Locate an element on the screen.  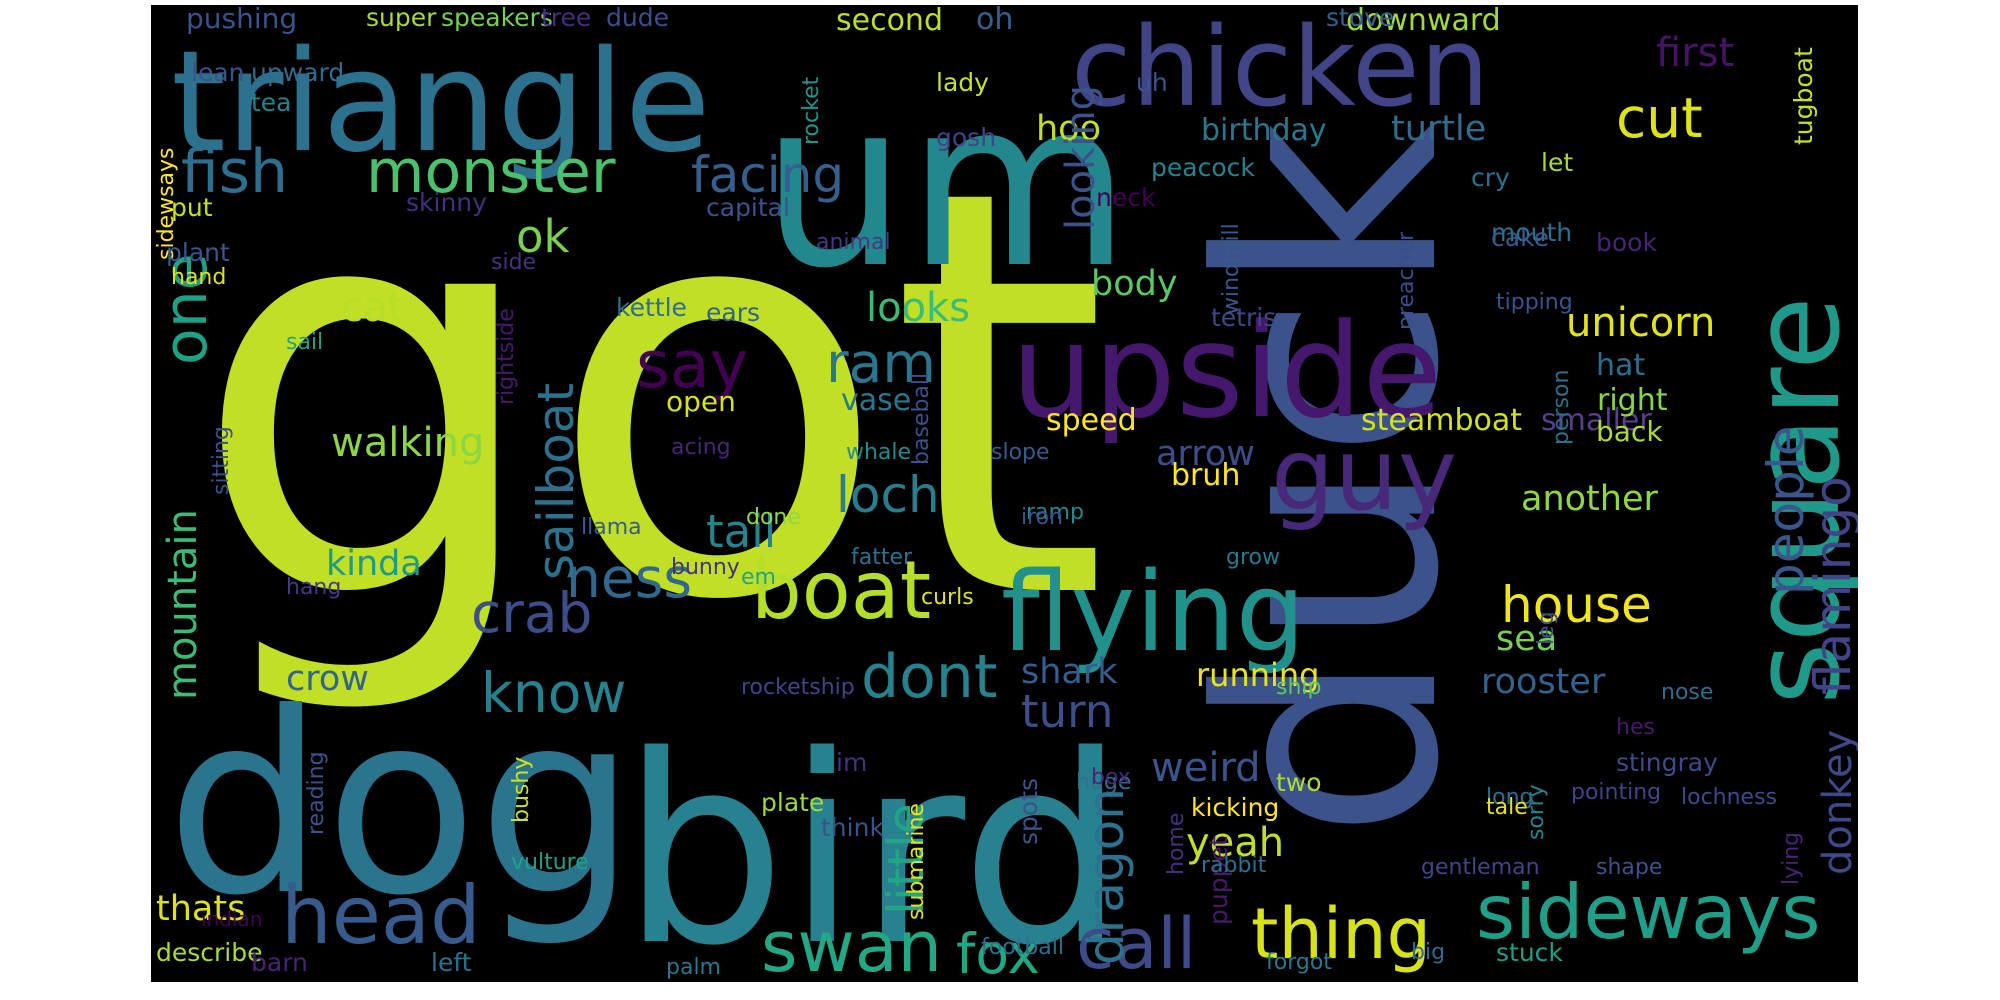
cloud-word-kicking: kicking is located at coordinates (1235, 807).